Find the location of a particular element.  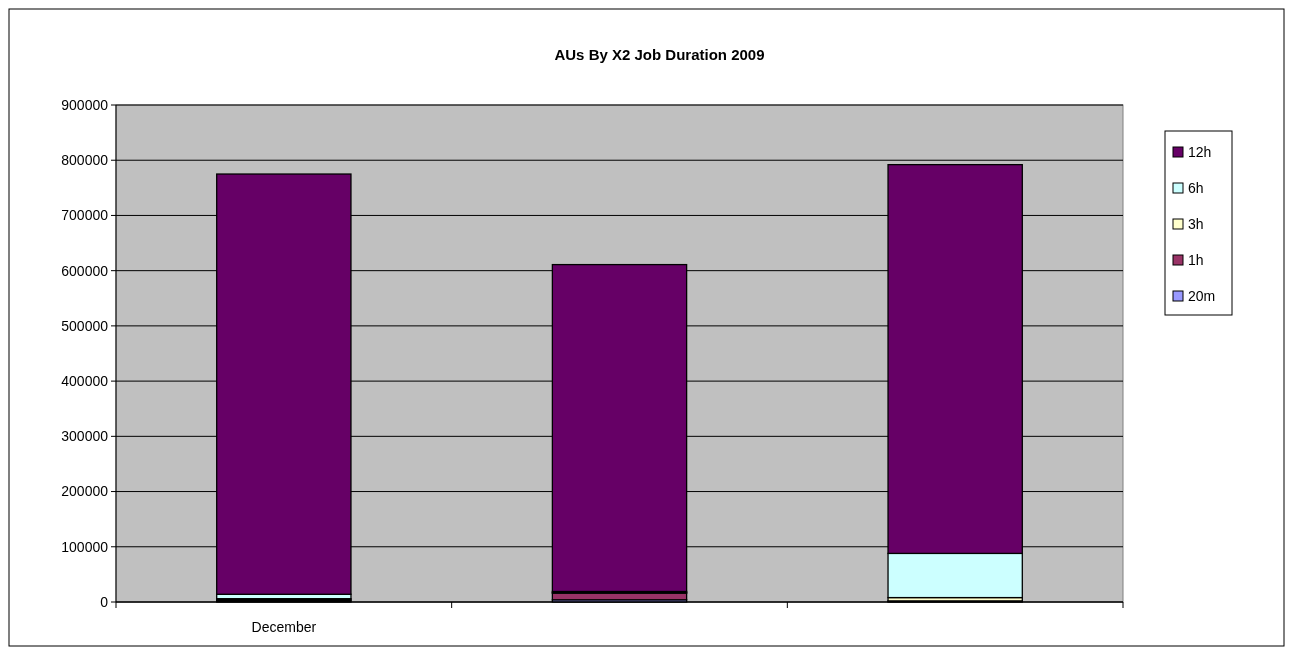

x-tick-label: December is located at coordinates (284, 627).